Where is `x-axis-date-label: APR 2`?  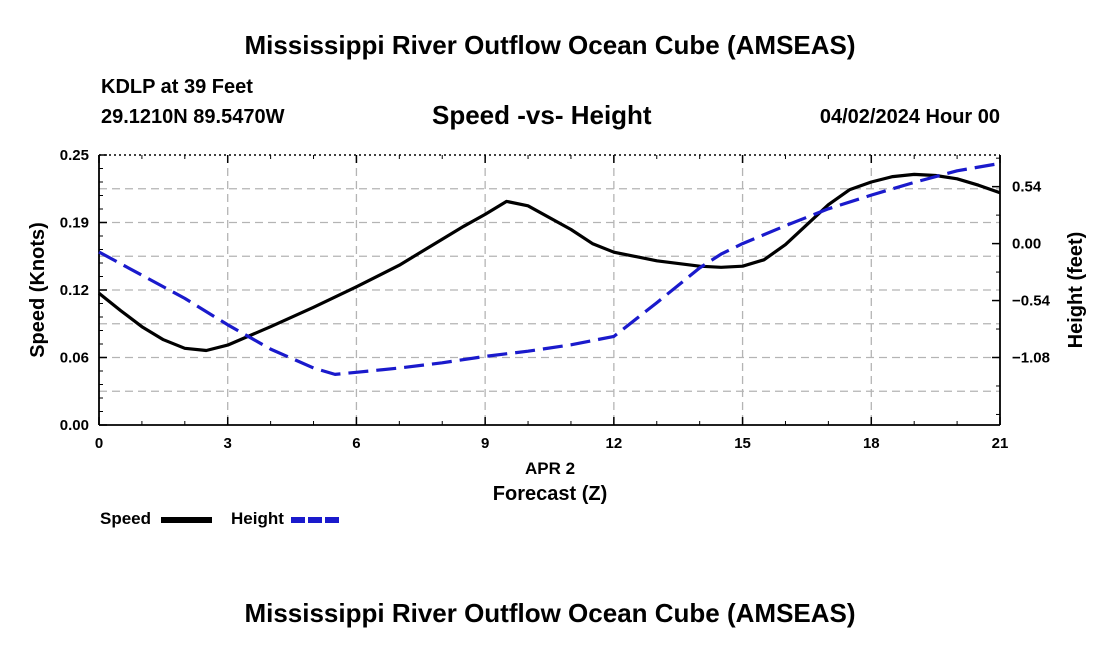 x-axis-date-label: APR 2 is located at coordinates (550, 468).